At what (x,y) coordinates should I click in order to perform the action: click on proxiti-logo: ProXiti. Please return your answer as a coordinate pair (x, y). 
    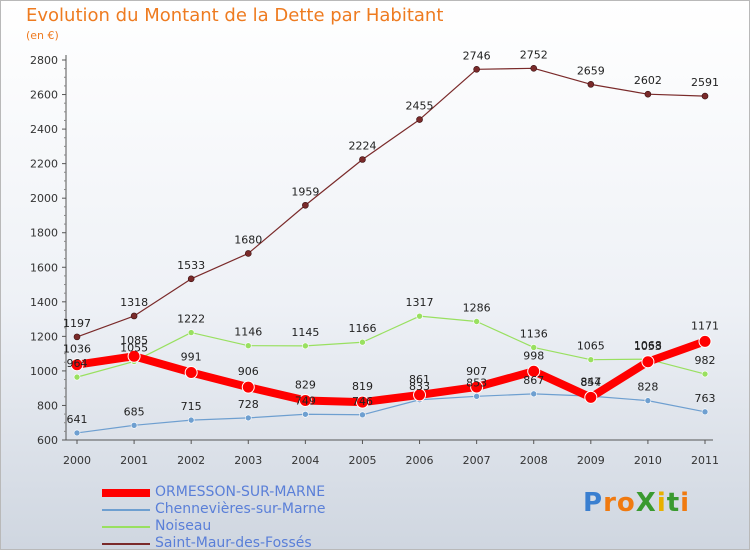
    Looking at the image, I should click on (636, 503).